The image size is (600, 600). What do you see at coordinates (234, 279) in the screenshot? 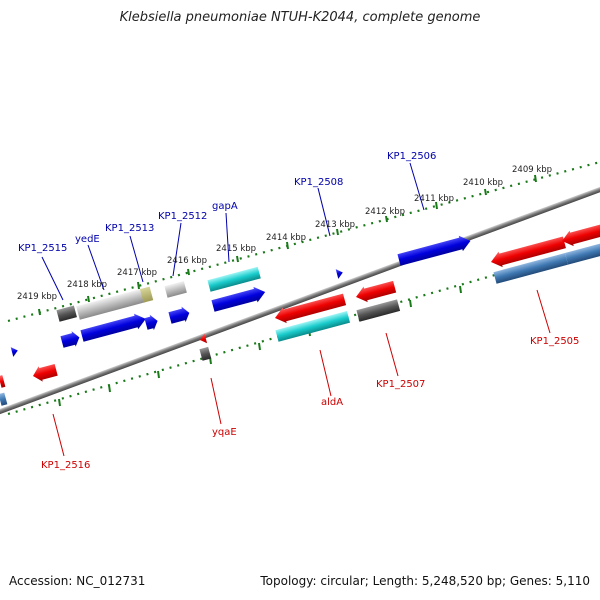
I see `gene-gapa` at bounding box center [234, 279].